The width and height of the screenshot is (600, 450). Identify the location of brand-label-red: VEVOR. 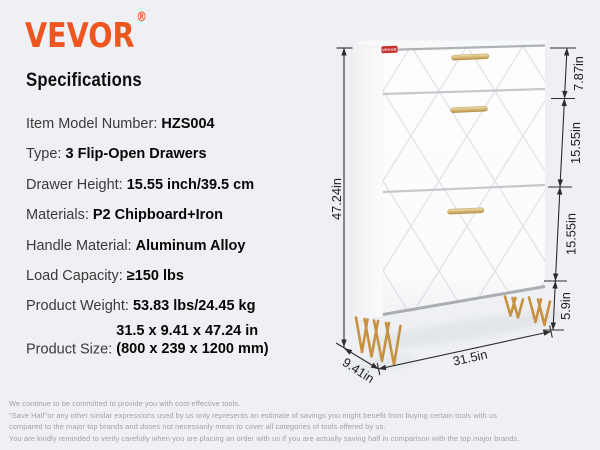
(389, 49).